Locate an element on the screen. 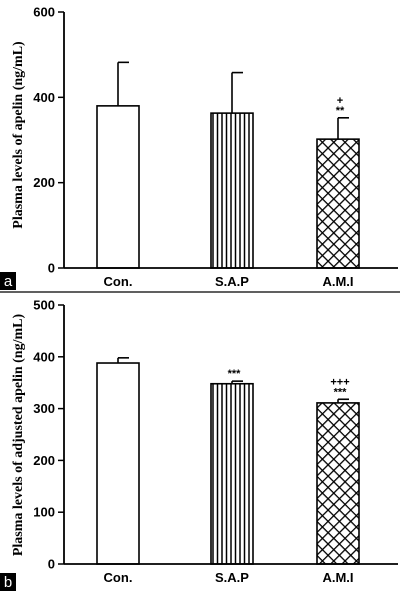 Image resolution: width=400 pixels, height=591 pixels. panel-b-ytick-label: 0 is located at coordinates (51, 564).